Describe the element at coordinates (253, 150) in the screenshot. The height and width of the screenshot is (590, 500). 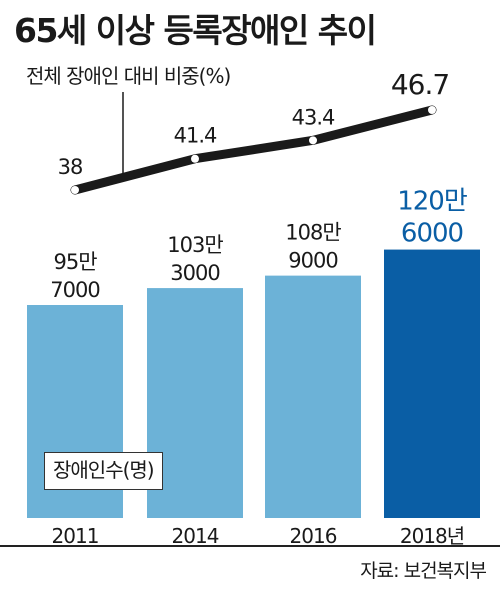
I see `ratio-line` at that location.